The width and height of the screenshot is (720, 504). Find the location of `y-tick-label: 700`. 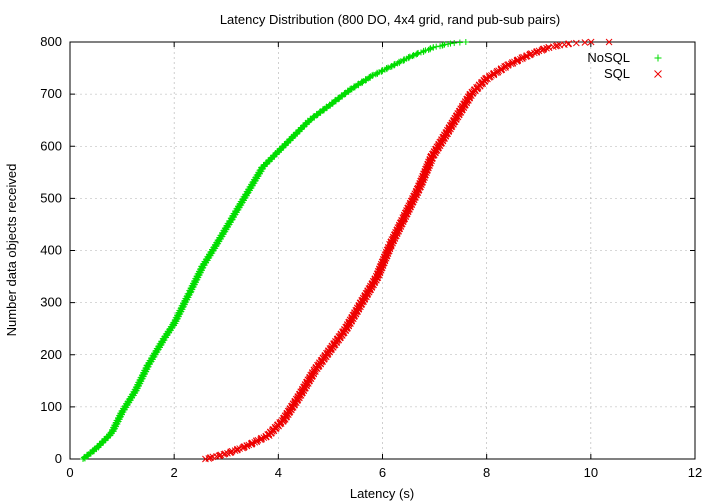

y-tick-label: 700 is located at coordinates (51, 93).